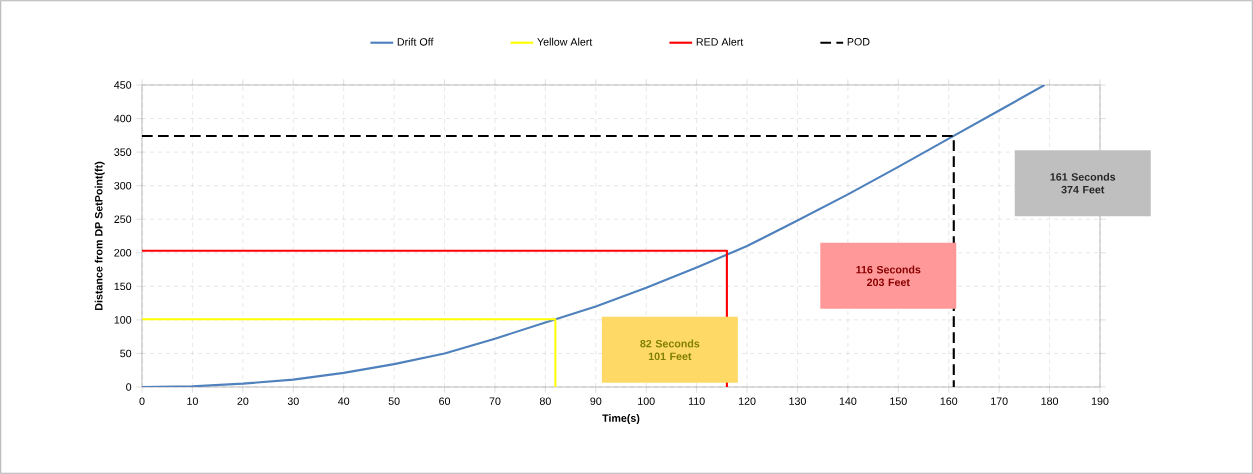 The height and width of the screenshot is (474, 1253). I want to click on x-axis-title: Time(s), so click(621, 419).